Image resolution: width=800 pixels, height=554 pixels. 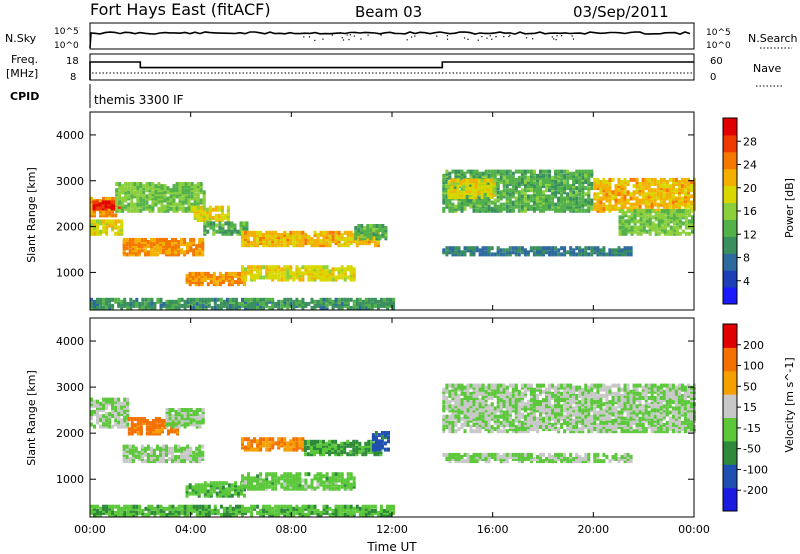 I want to click on y-tick-label: 4000, so click(x=70, y=135).